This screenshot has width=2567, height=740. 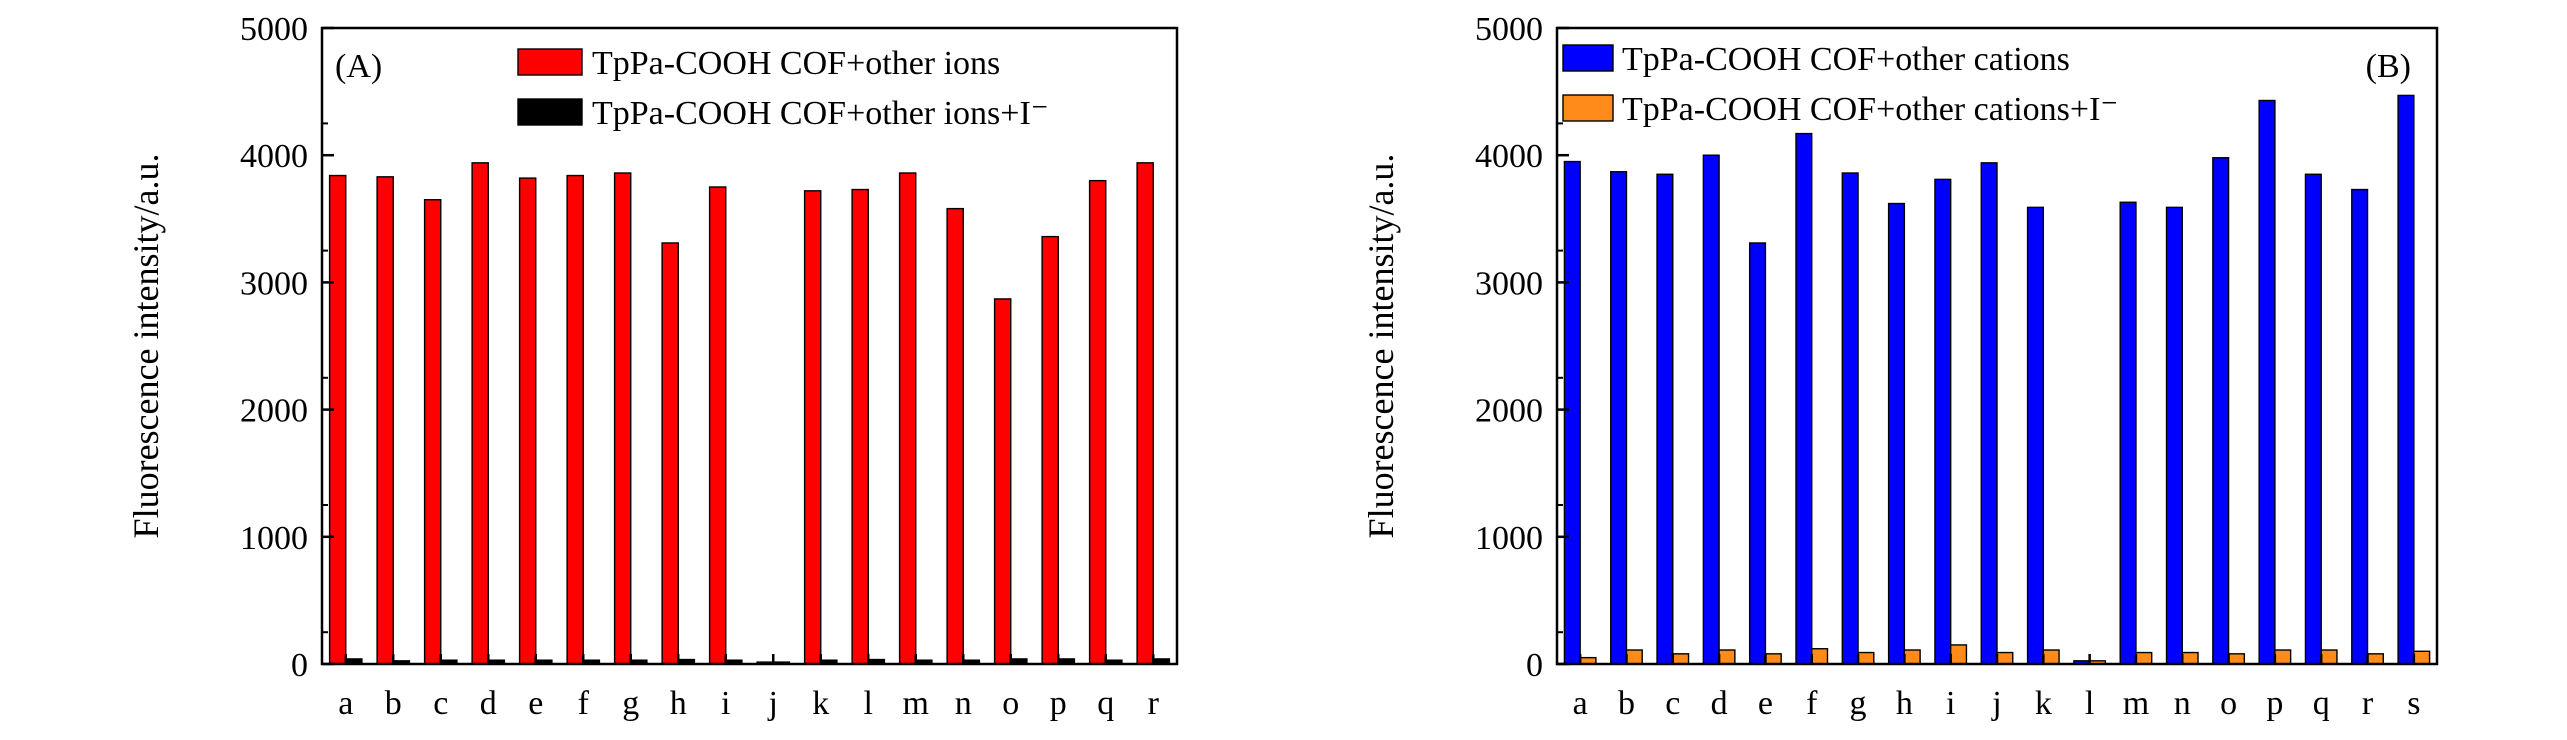 What do you see at coordinates (393, 703) in the screenshot?
I see `x-tick-label-b: b` at bounding box center [393, 703].